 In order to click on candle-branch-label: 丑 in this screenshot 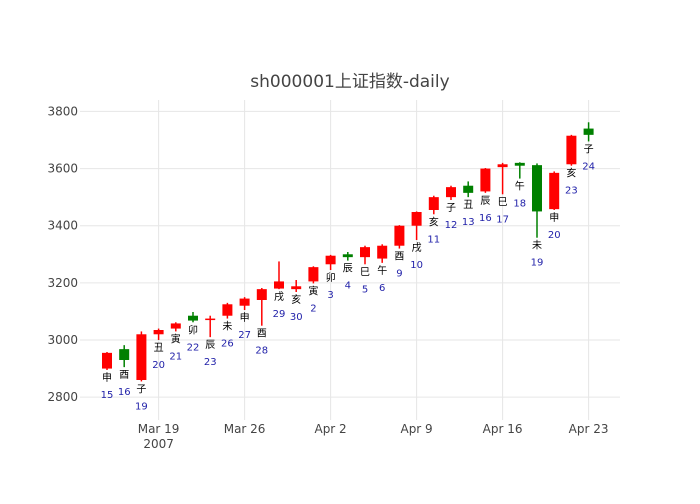, I will do `click(159, 348)`.